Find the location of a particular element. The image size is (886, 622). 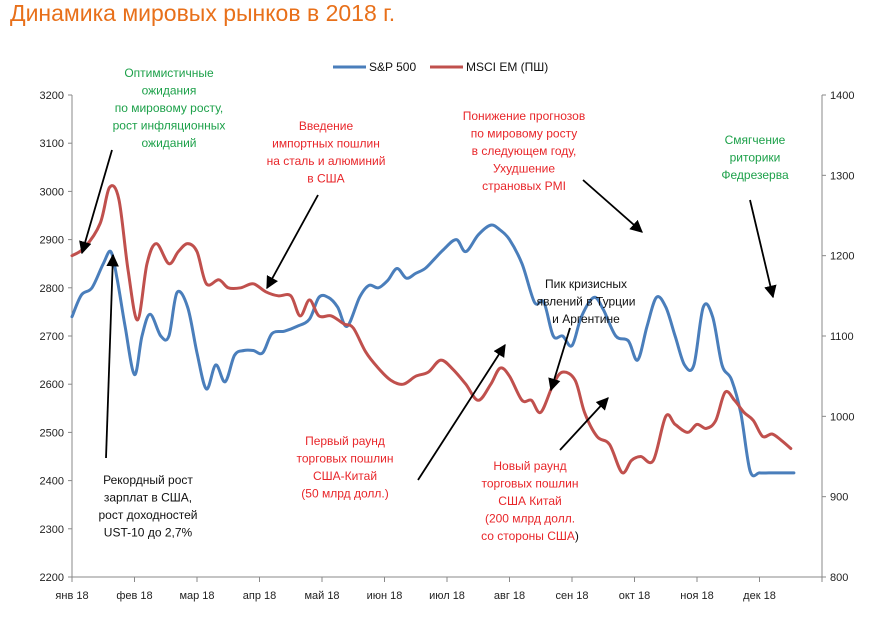

y-left-tick-label: 3000 is located at coordinates (52, 192).